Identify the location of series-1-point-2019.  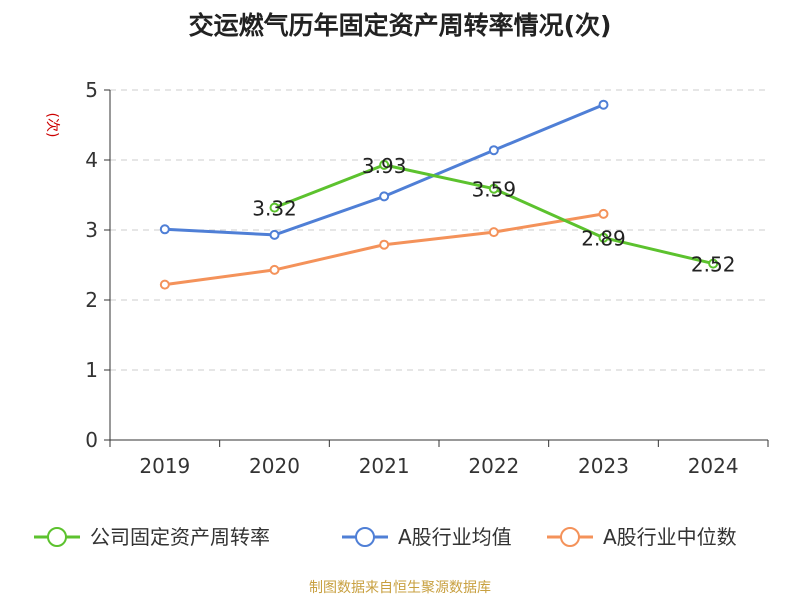
(164, 229).